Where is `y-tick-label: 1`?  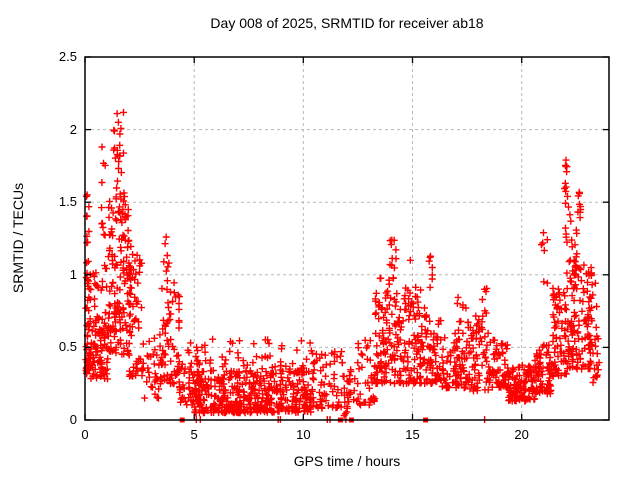
y-tick-label: 1 is located at coordinates (73, 274).